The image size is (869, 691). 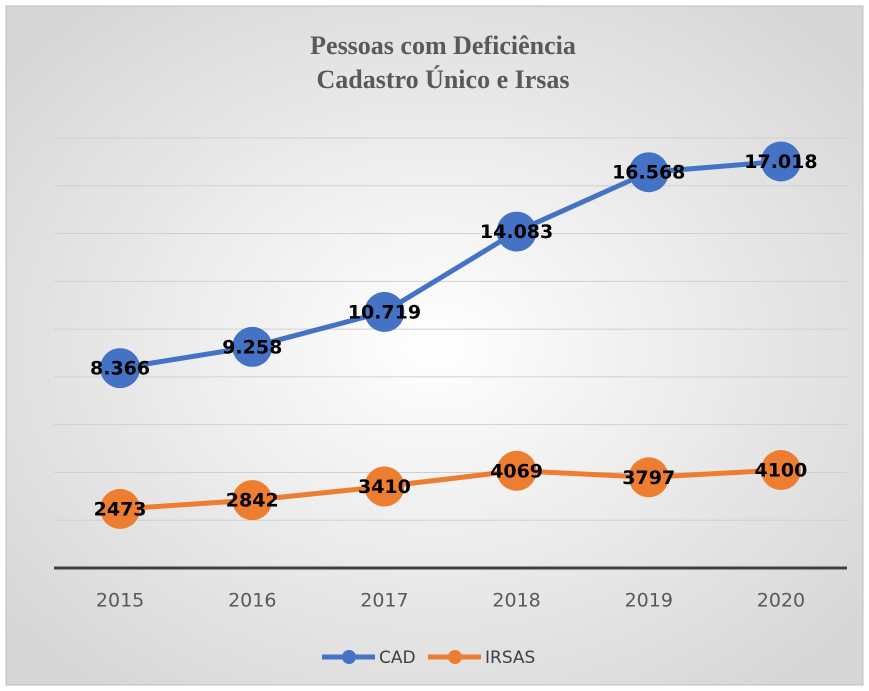 What do you see at coordinates (443, 45) in the screenshot?
I see `chart-title: Pessoas com Deficiência` at bounding box center [443, 45].